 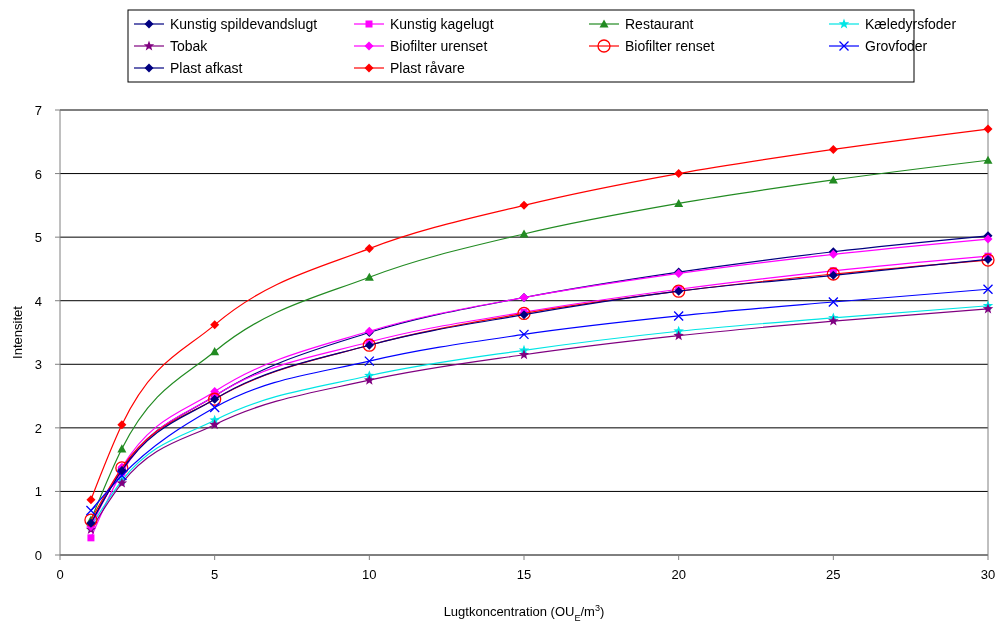 I want to click on x-axis-title: Lugtkoncentration (OU$_{E}$/m$^{3}$), so click(x=524, y=613).